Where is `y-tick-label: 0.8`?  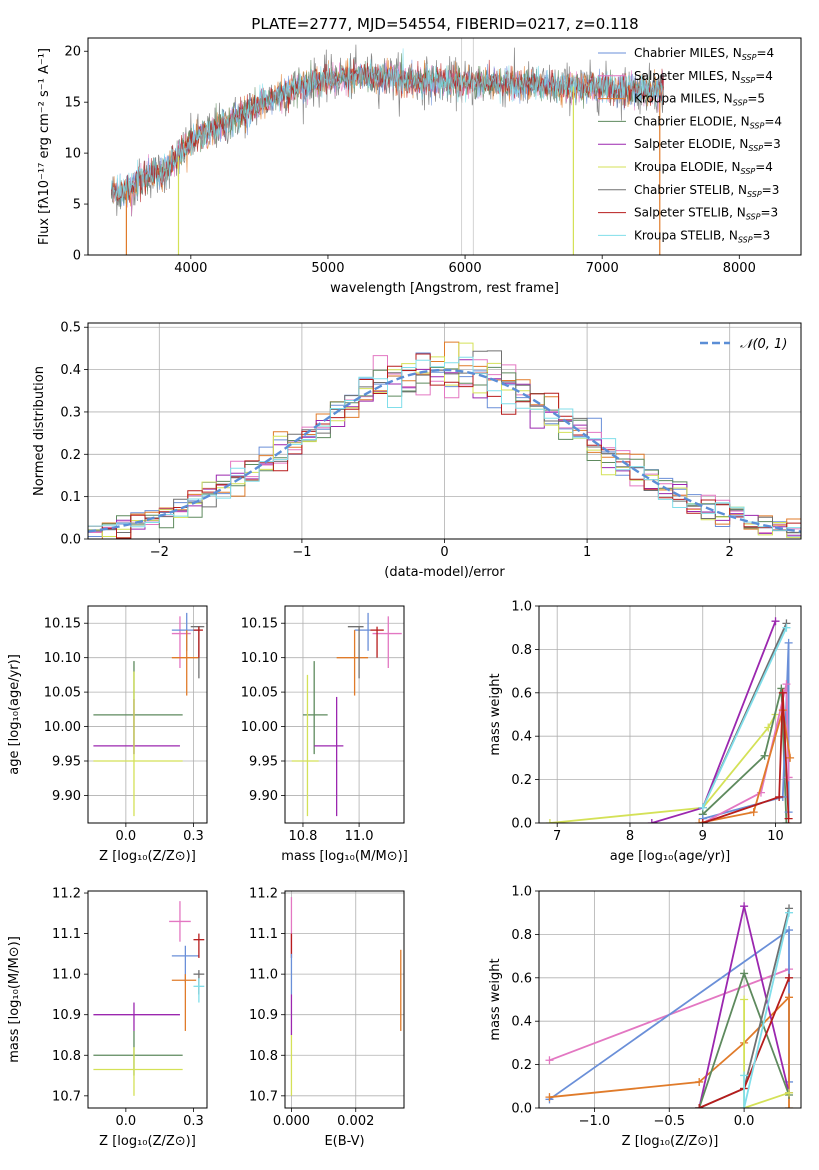
y-tick-label: 0.8 is located at coordinates (521, 935).